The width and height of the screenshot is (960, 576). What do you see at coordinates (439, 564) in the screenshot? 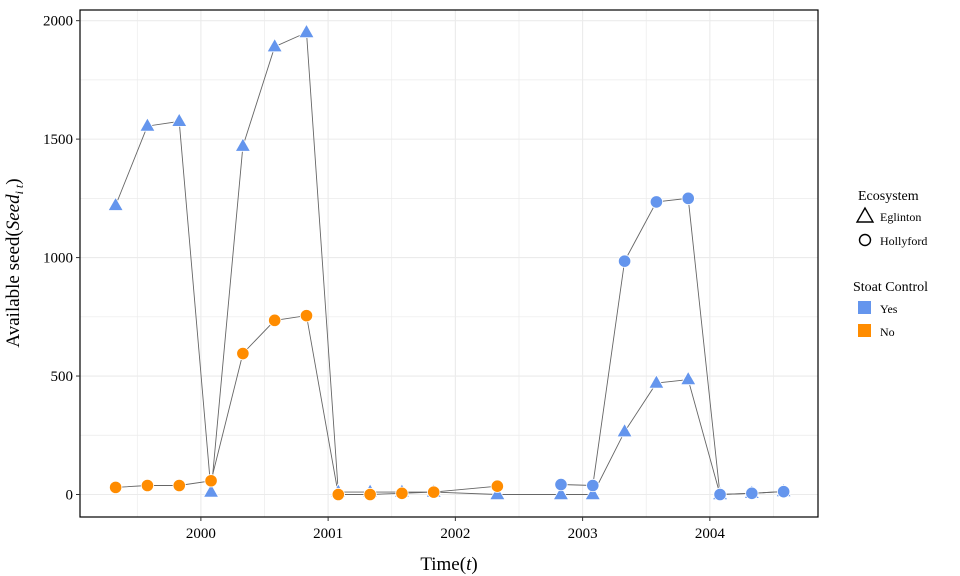
I see `x-axis-title-text: Time` at bounding box center [439, 564].